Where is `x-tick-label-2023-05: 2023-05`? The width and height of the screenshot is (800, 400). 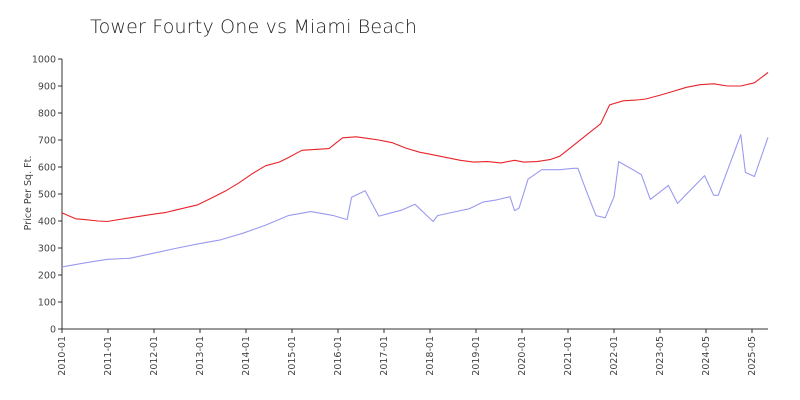
x-tick-label-2023-05: 2023-05 is located at coordinates (660, 356).